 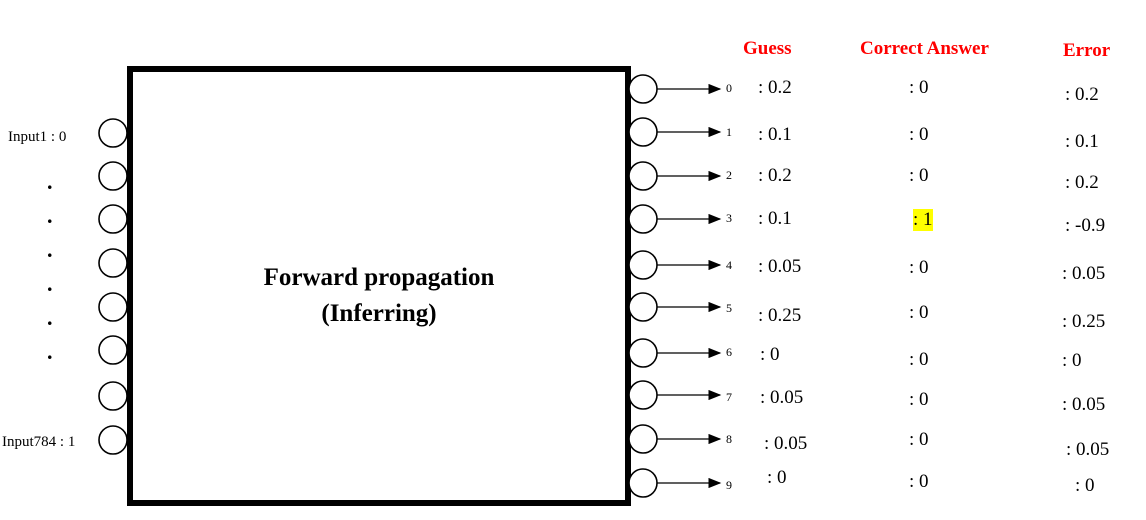 What do you see at coordinates (729, 439) in the screenshot?
I see `output-index: 8` at bounding box center [729, 439].